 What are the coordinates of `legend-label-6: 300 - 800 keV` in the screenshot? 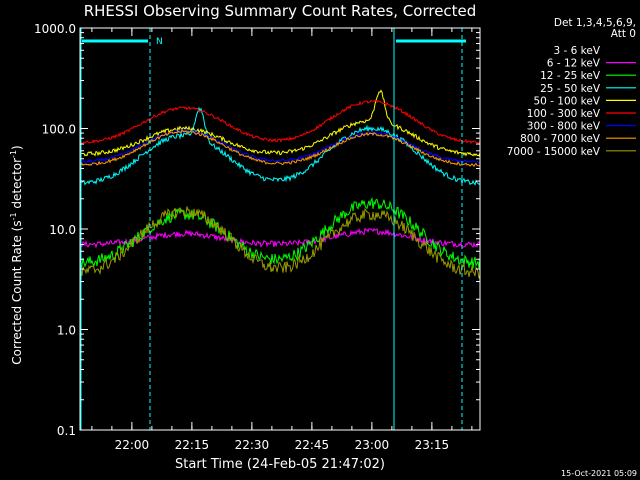 It's located at (564, 127).